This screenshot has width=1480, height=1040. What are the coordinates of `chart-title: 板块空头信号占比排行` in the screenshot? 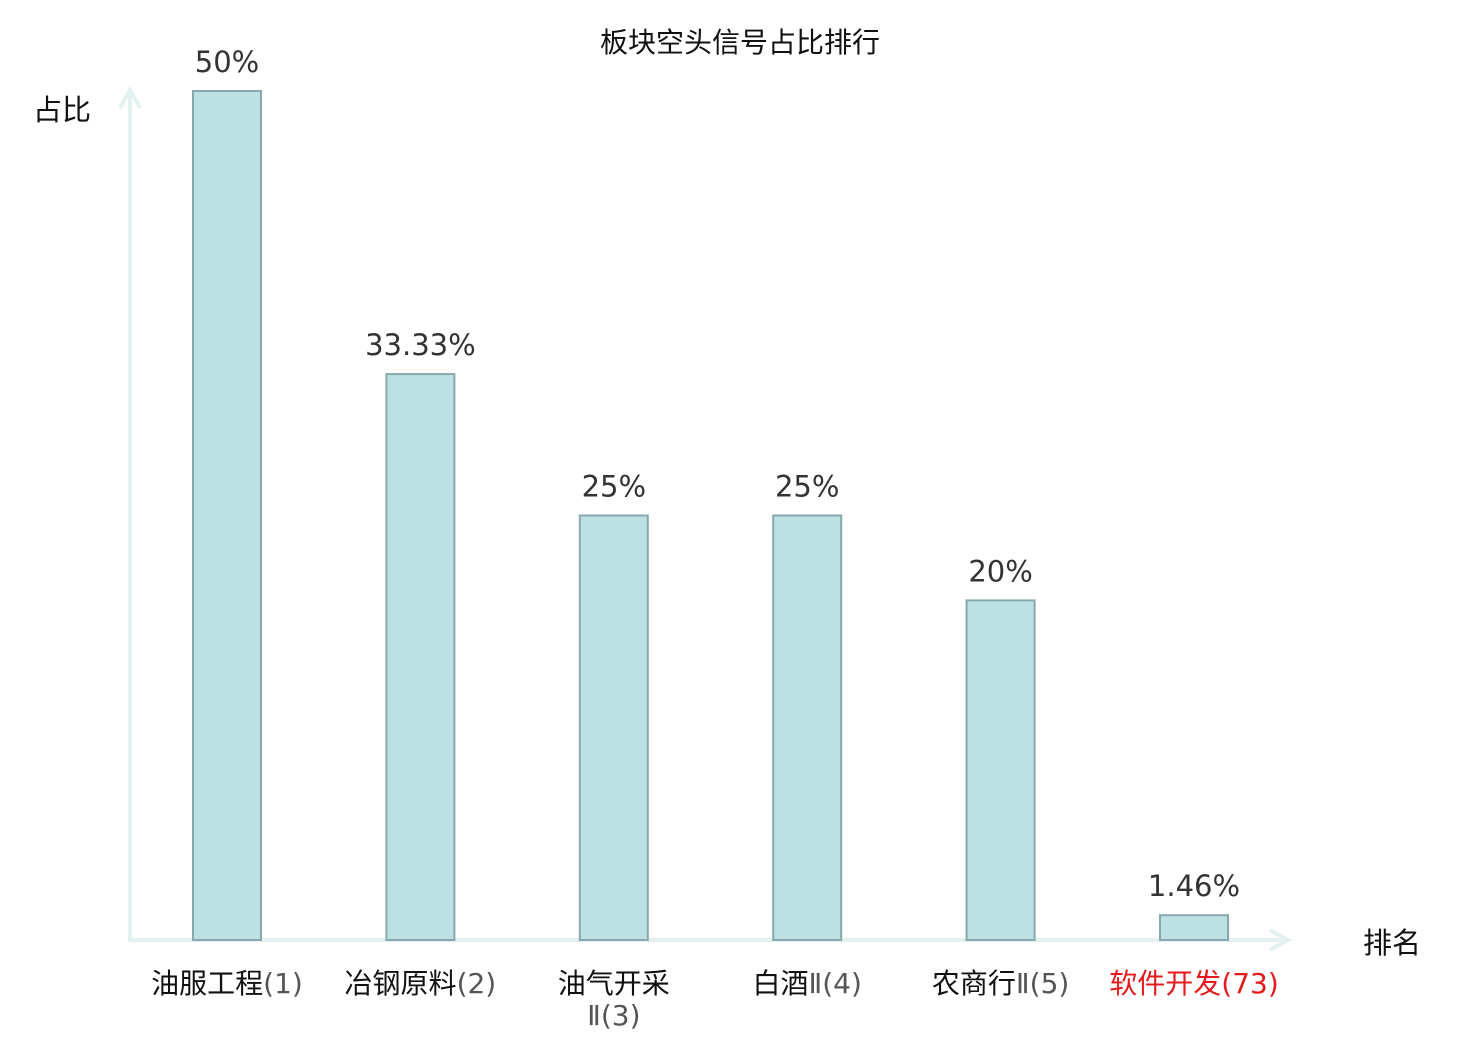 It's located at (740, 42).